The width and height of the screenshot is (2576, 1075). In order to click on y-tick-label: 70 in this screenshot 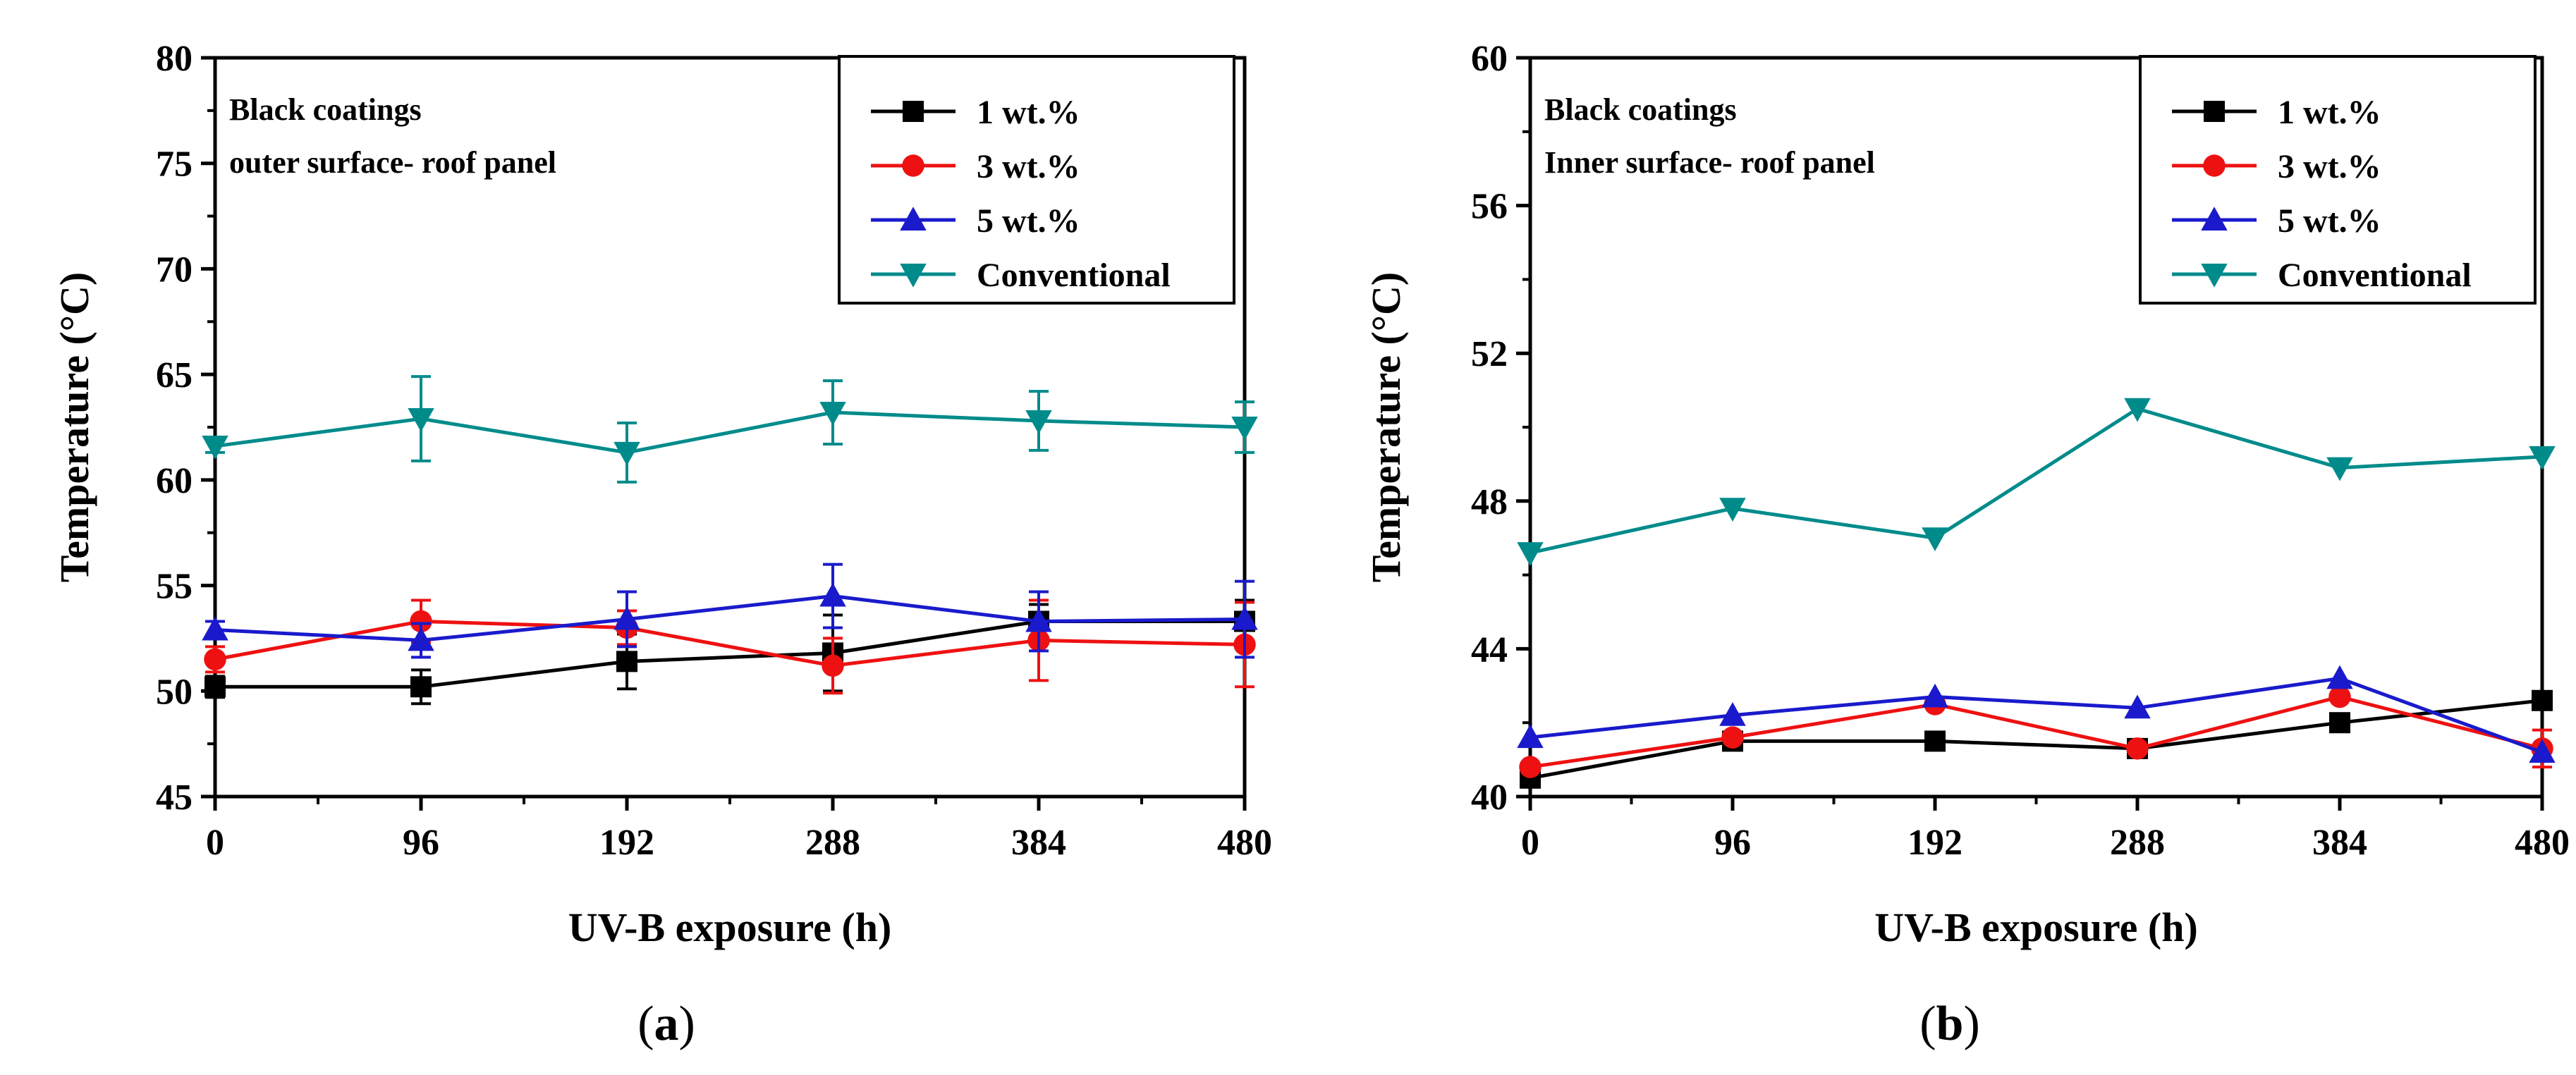, I will do `click(174, 270)`.